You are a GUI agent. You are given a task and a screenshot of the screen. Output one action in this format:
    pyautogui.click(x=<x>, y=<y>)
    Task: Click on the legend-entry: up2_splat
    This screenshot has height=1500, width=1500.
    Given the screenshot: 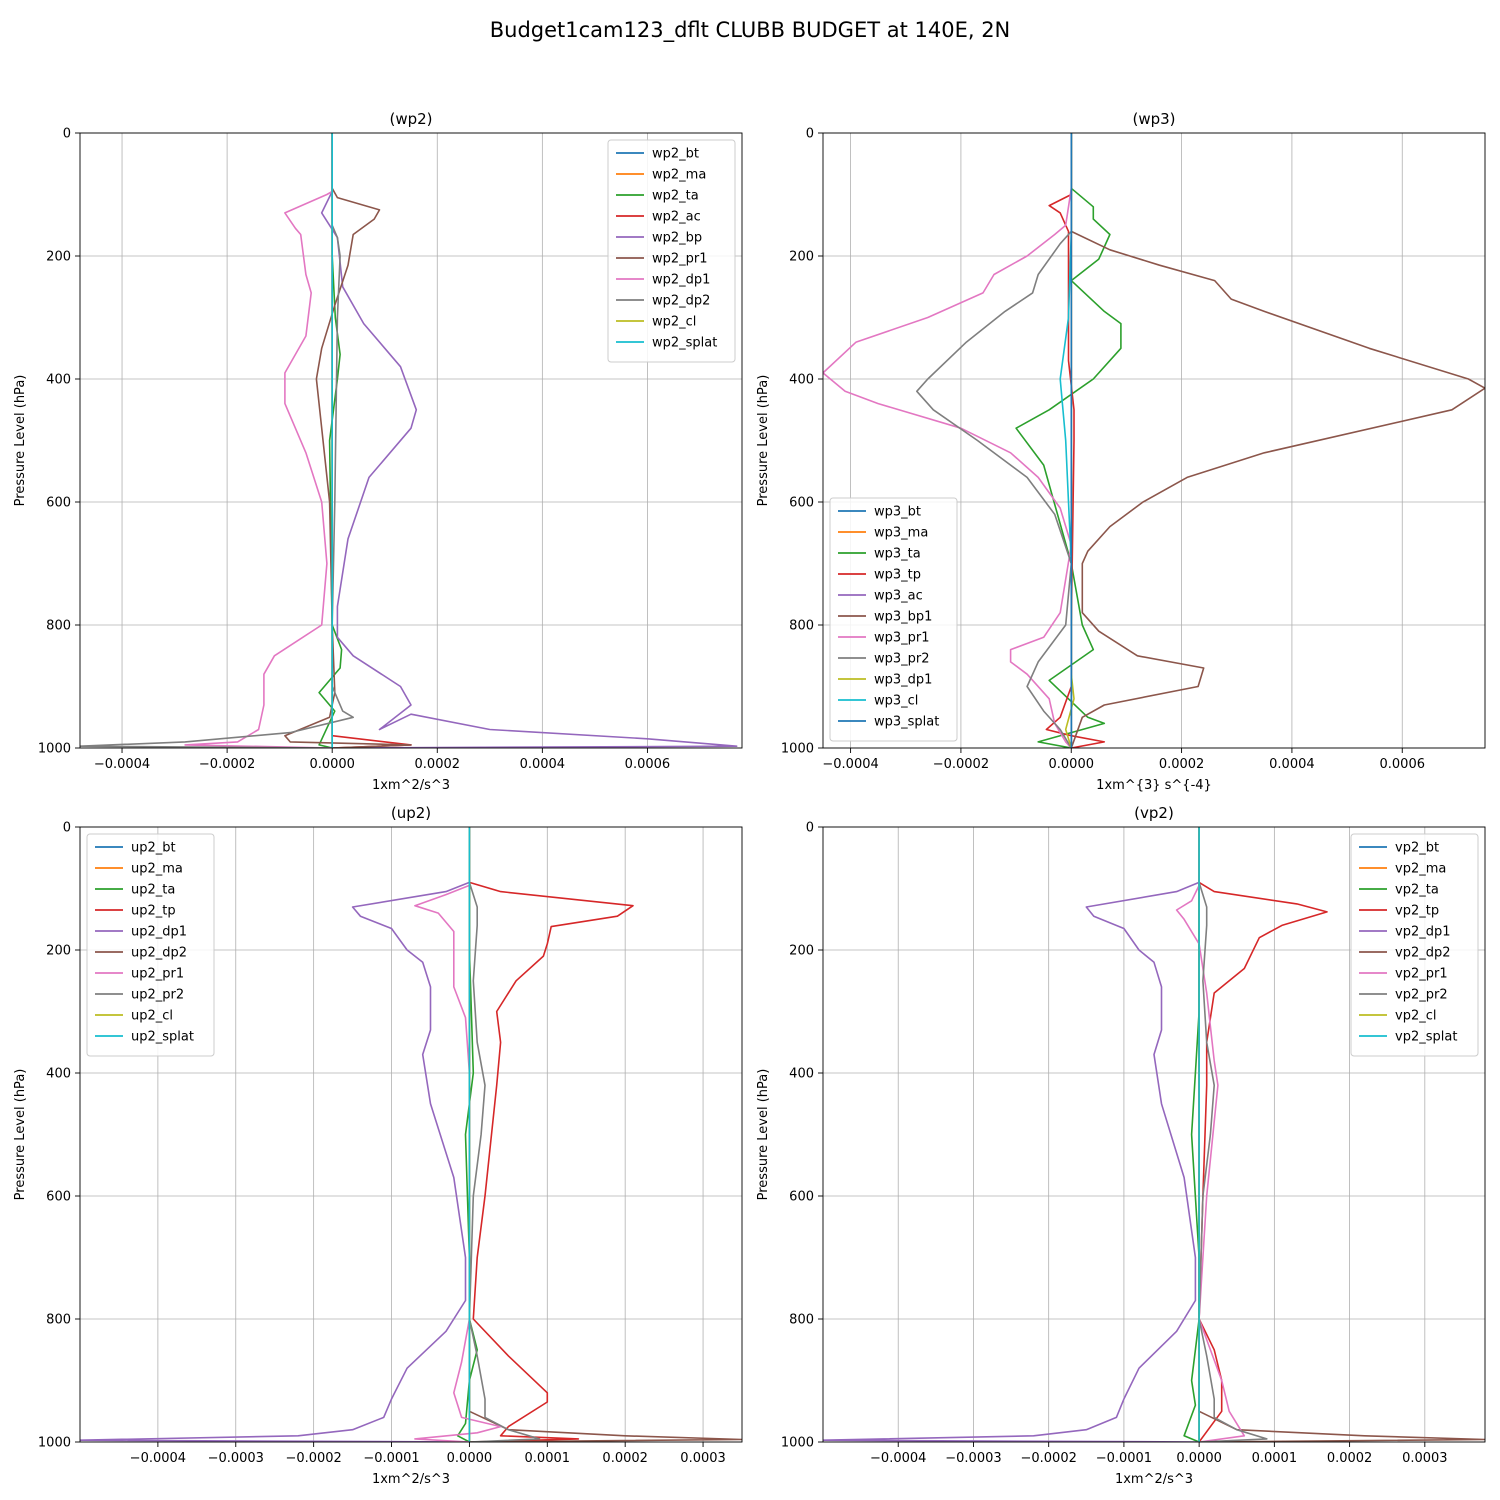 What is the action you would take?
    pyautogui.click(x=162, y=1037)
    